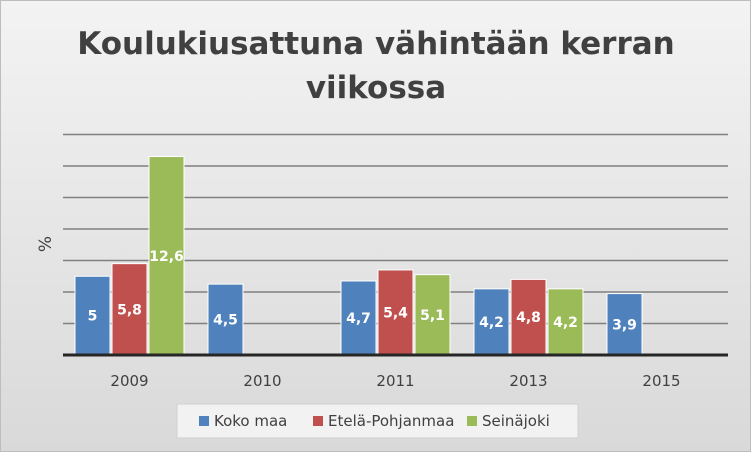  I want to click on data-label: 3,9, so click(624, 325).